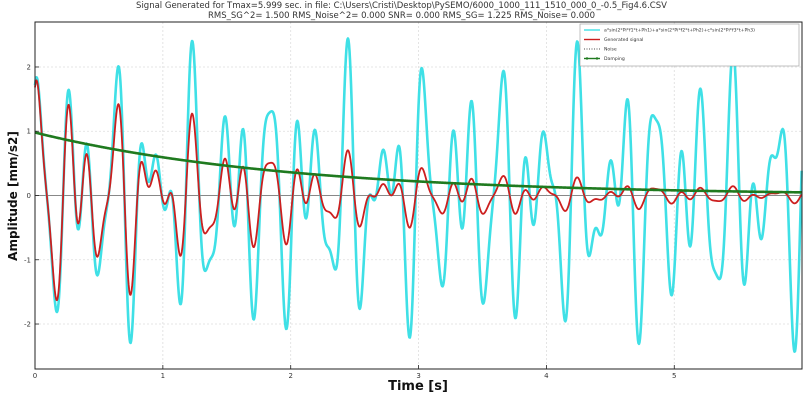  I want to click on y-tick-label: -2, so click(27, 325).